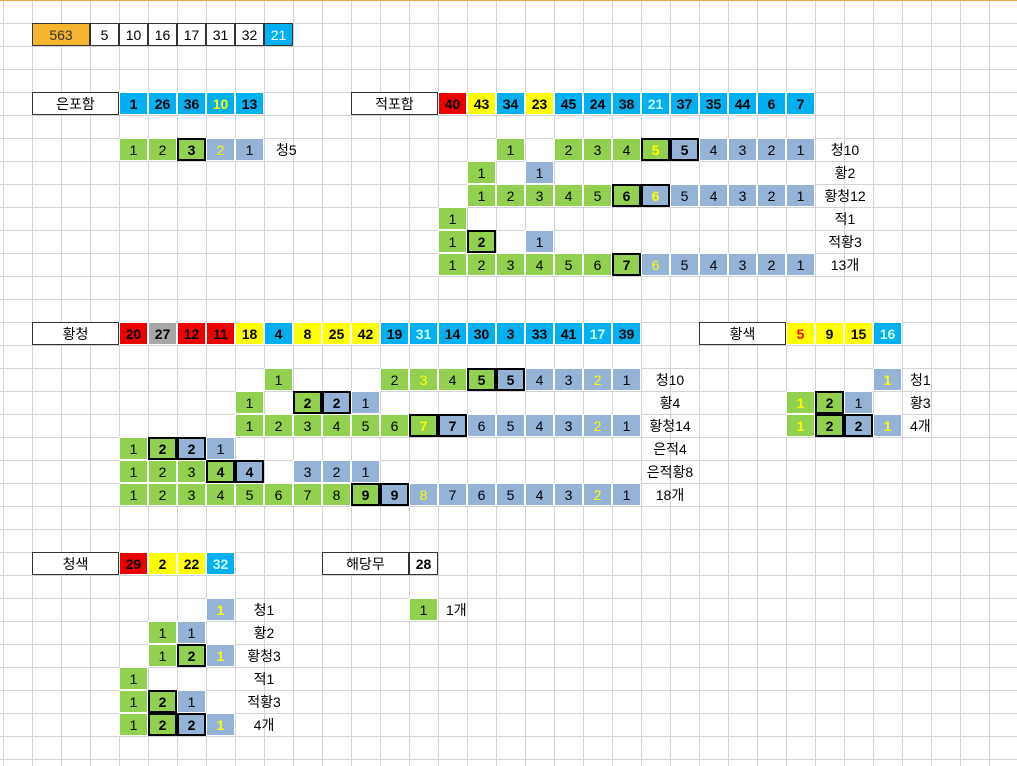 Image resolution: width=1017 pixels, height=766 pixels. Describe the element at coordinates (568, 333) in the screenshot. I see `section-2-number-cell: 41` at that location.